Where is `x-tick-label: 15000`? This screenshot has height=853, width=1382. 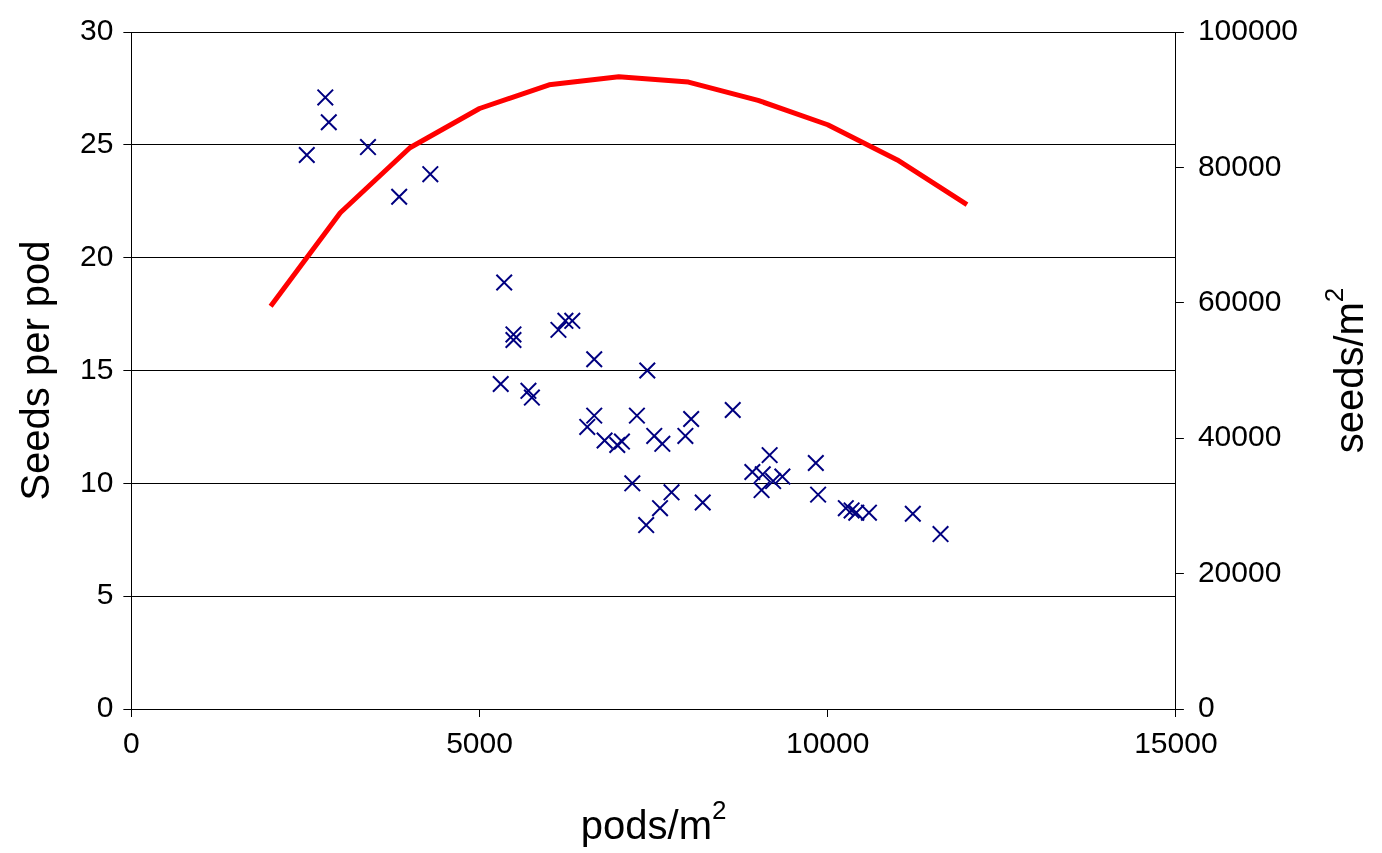 x-tick-label: 15000 is located at coordinates (1176, 743).